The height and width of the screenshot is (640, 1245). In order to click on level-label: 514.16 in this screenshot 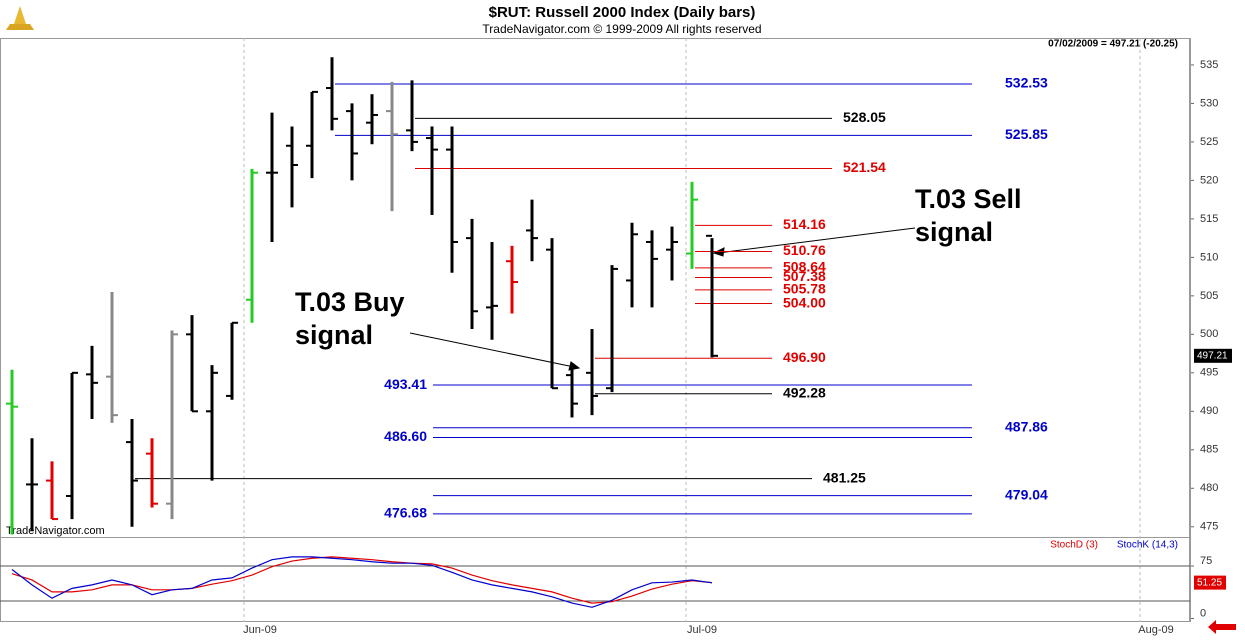, I will do `click(804, 224)`.